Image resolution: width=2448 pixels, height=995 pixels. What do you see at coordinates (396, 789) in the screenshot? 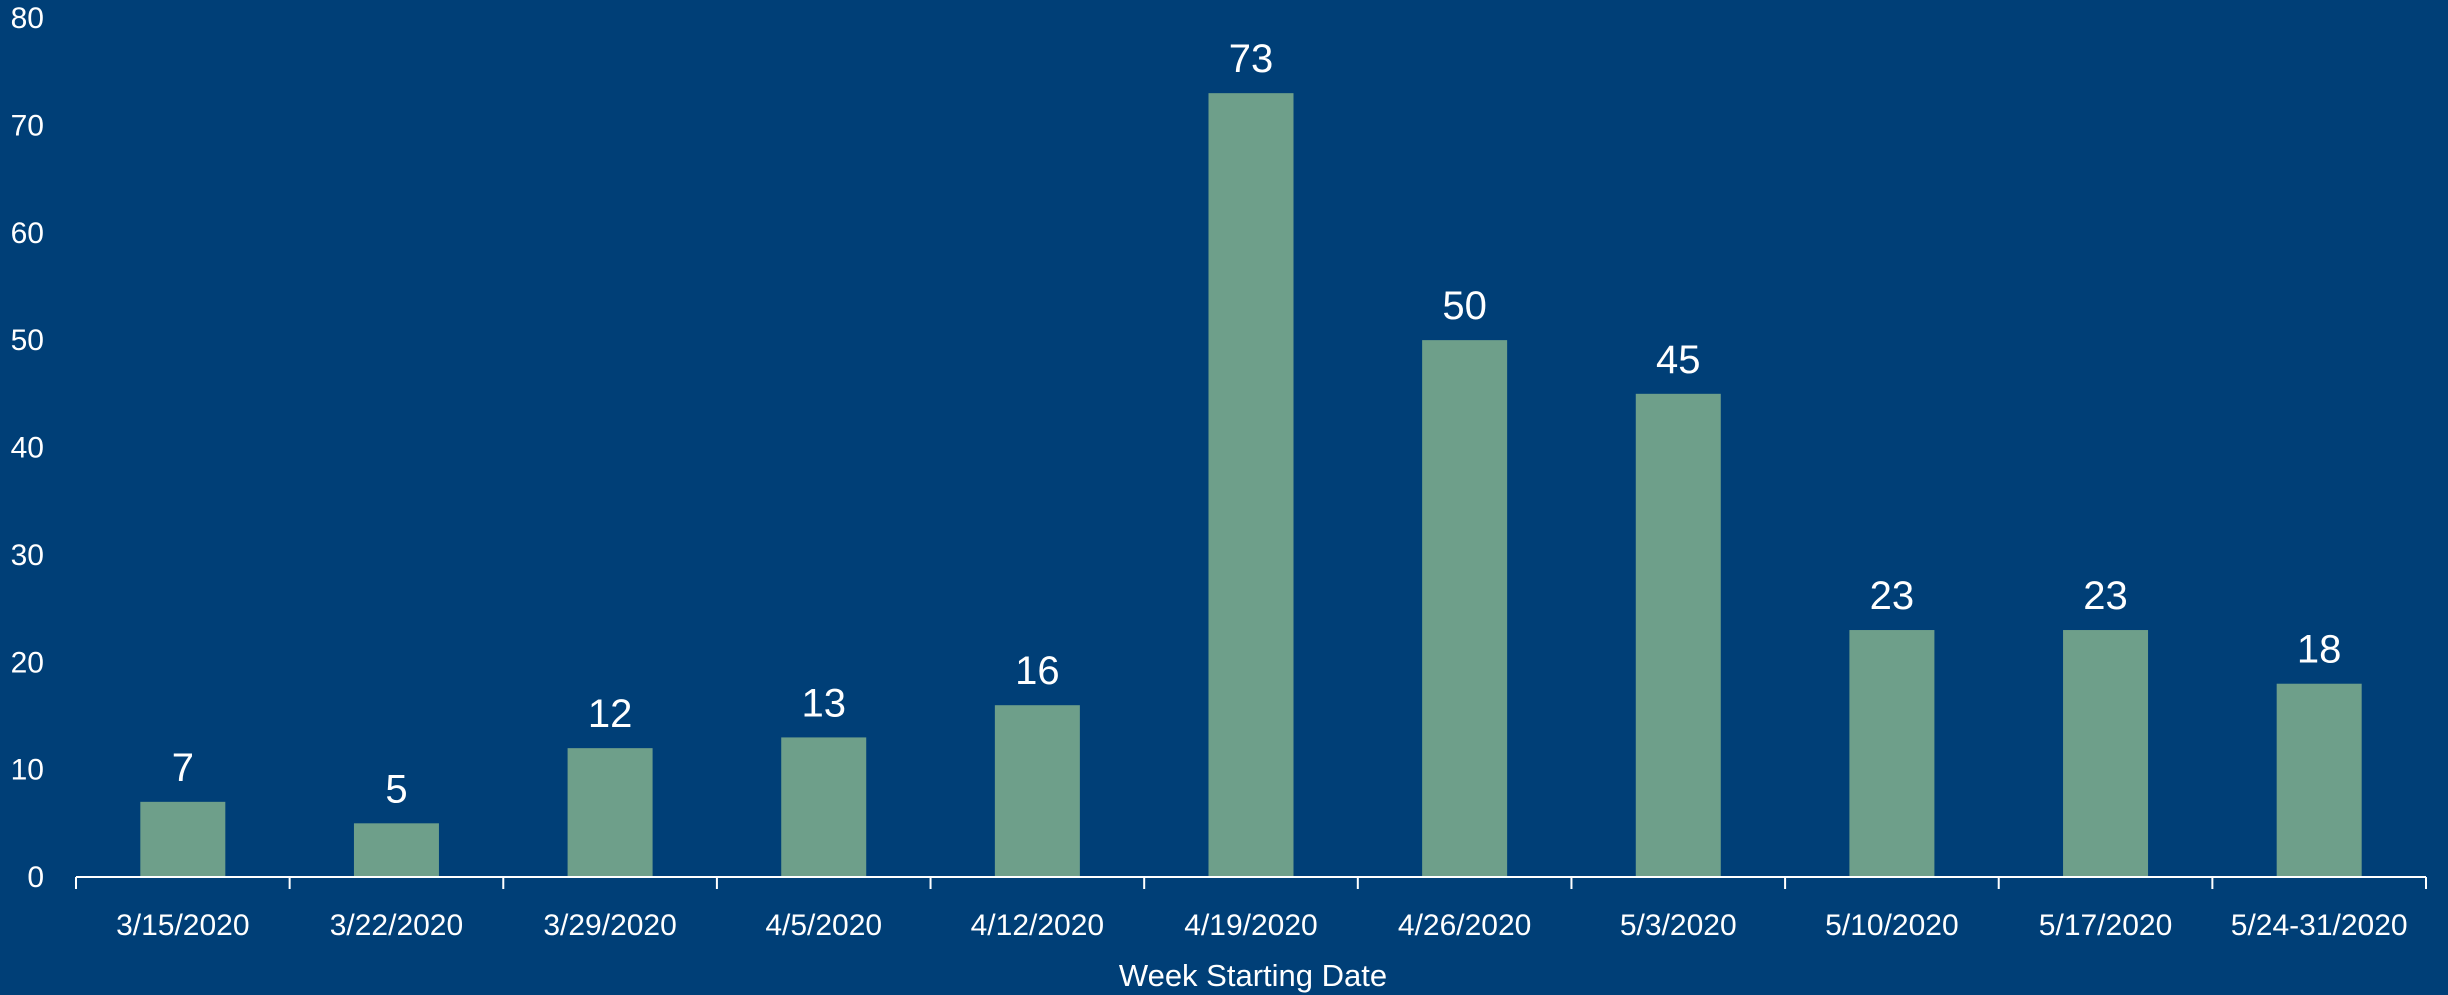
I see `bar-data-label: 5` at bounding box center [396, 789].